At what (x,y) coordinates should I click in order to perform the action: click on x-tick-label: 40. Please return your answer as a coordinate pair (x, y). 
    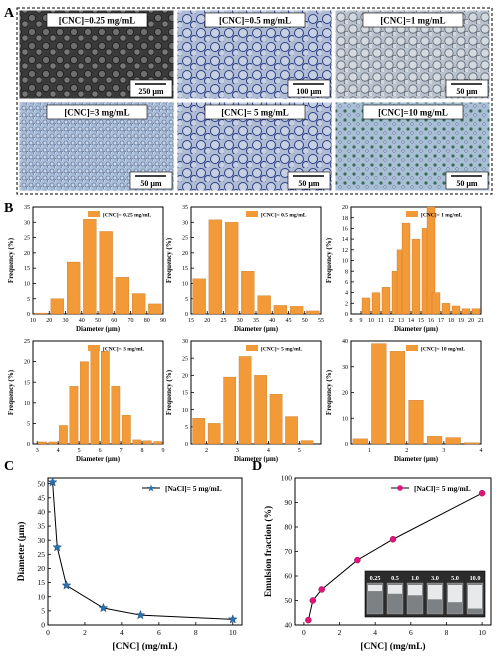
    Looking at the image, I should click on (82, 321).